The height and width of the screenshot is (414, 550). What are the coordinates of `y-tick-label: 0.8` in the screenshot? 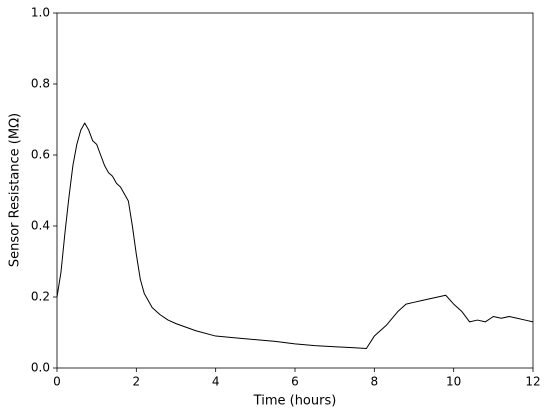 It's located at (40, 84).